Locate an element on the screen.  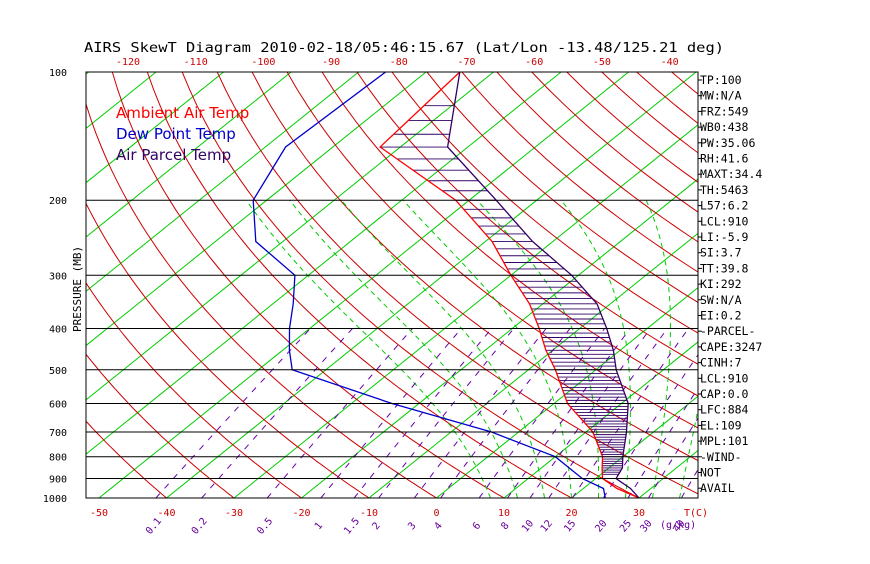
top-temp-tick-label: -70 is located at coordinates (466, 62).